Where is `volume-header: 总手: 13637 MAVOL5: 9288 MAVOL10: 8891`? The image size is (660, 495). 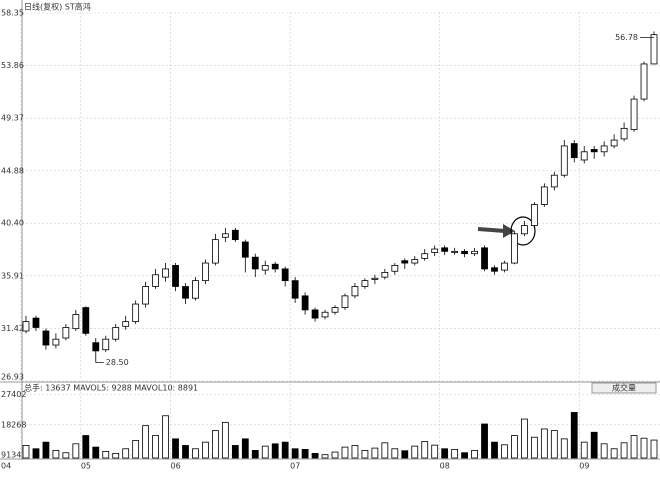
volume-header: 总手: 13637 MAVOL5: 9288 MAVOL10: 8891 is located at coordinates (111, 388).